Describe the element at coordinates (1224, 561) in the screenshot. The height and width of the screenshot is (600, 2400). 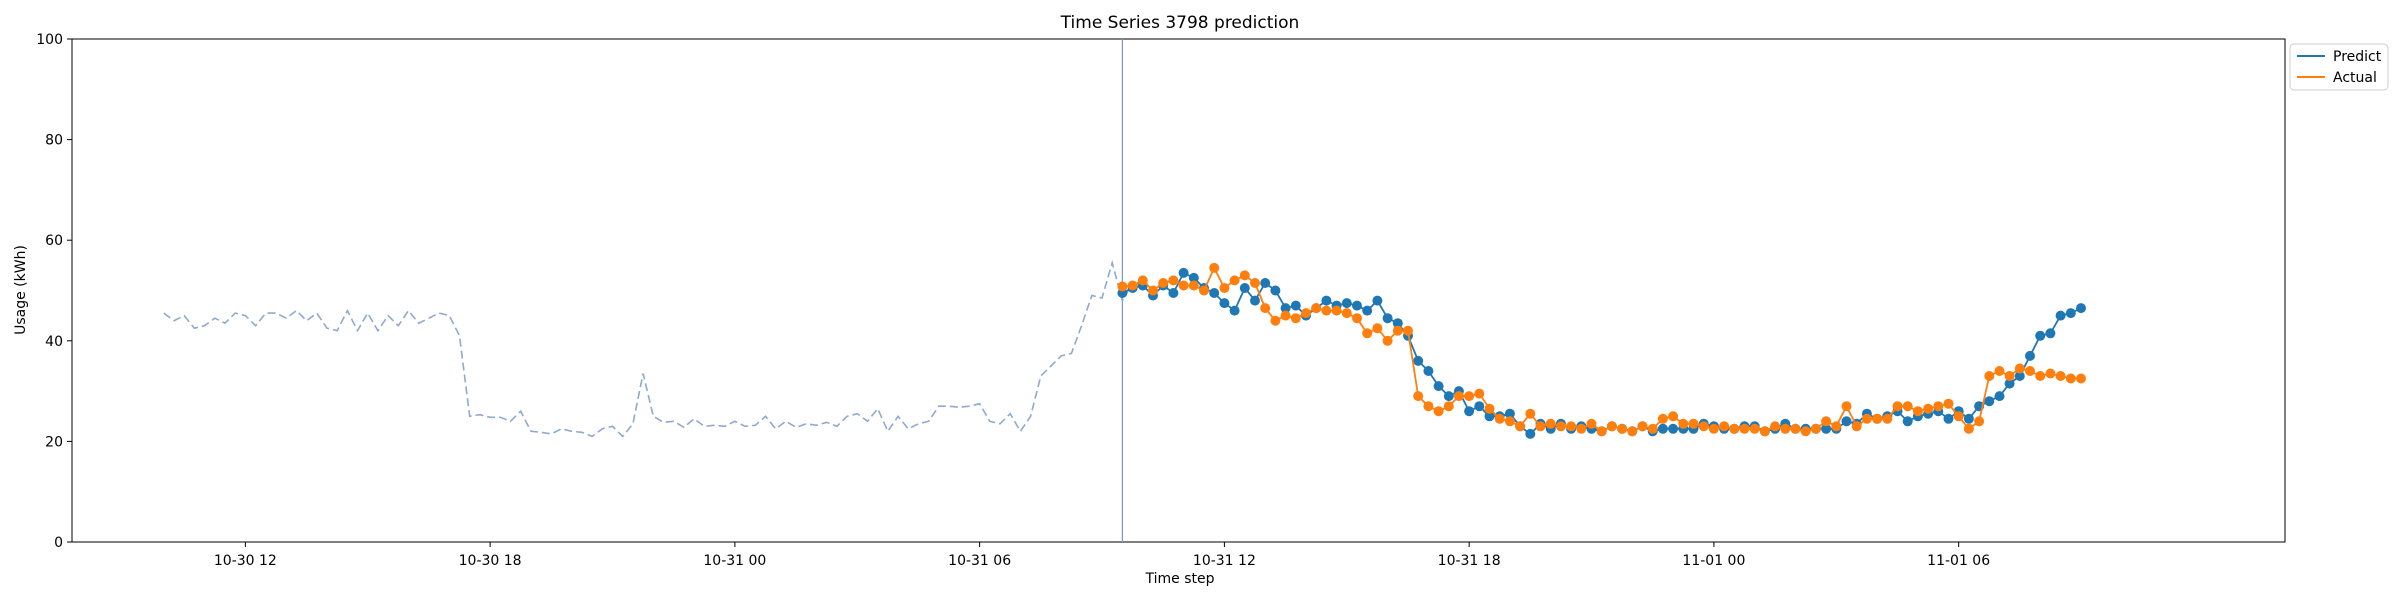
I see `x-tick-label: 10-31 12` at that location.